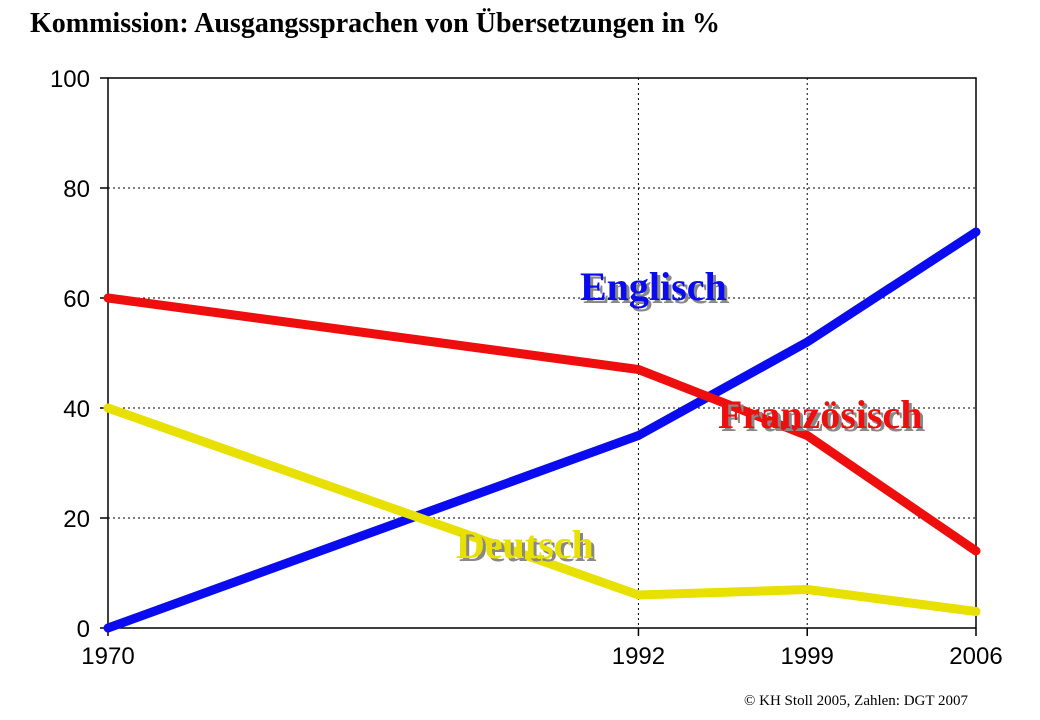 This screenshot has width=1040, height=720. What do you see at coordinates (856, 701) in the screenshot?
I see `source-credit: © KH Stoll 2005, Zahlen: DGT 2007` at bounding box center [856, 701].